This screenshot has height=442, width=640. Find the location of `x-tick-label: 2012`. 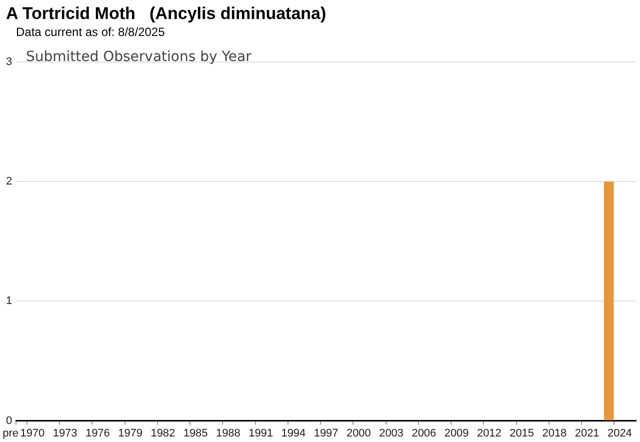

x-tick-label: 2012 is located at coordinates (489, 433).